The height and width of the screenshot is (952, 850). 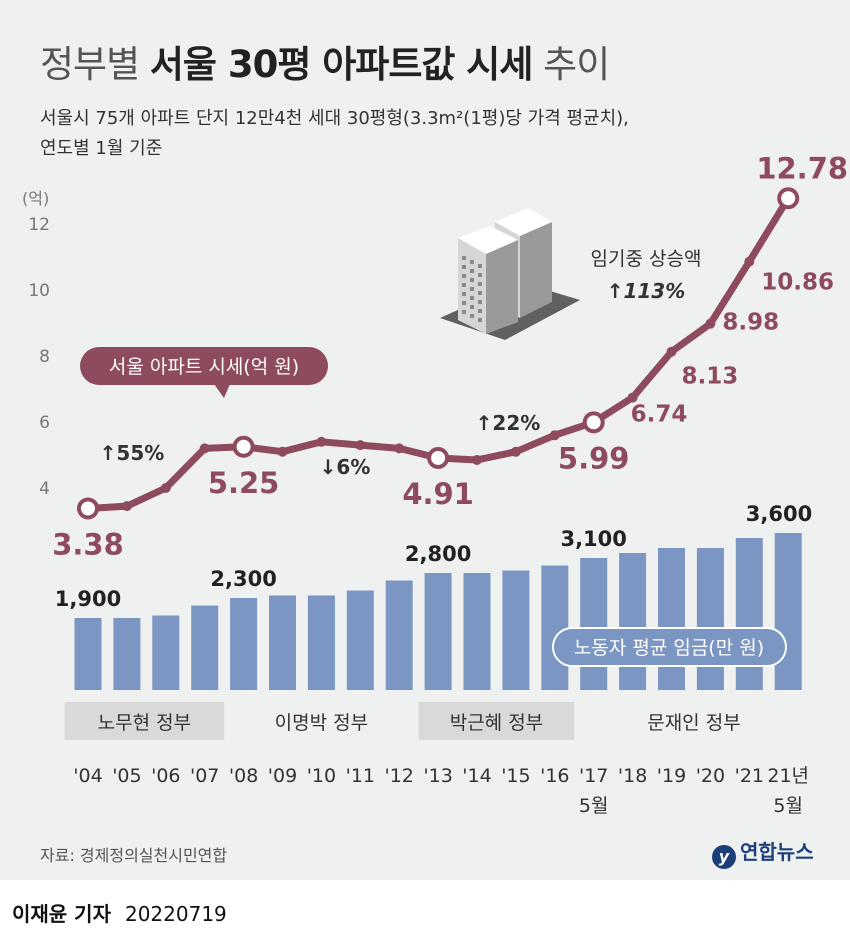 What do you see at coordinates (777, 852) in the screenshot?
I see `logo-text: 연합뉴스` at bounding box center [777, 852].